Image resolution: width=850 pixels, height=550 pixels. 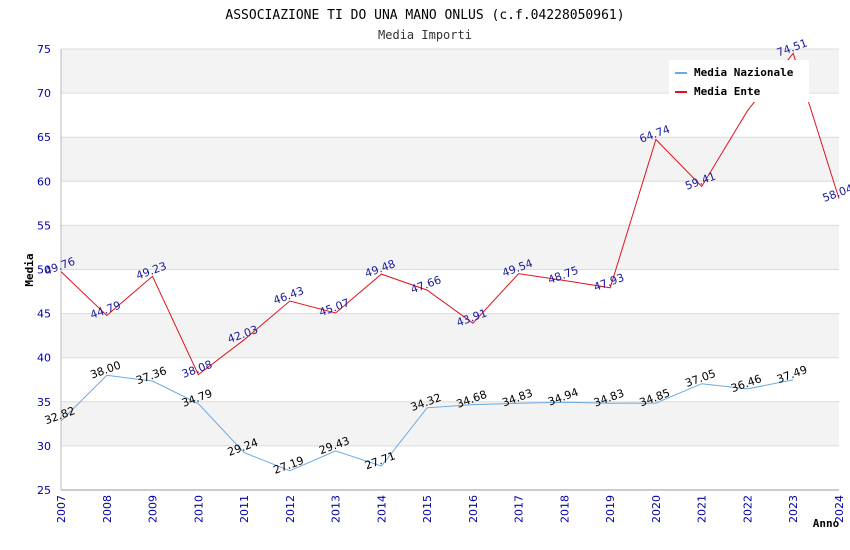 I want to click on x-tick-label: 2014, so click(x=381, y=509).